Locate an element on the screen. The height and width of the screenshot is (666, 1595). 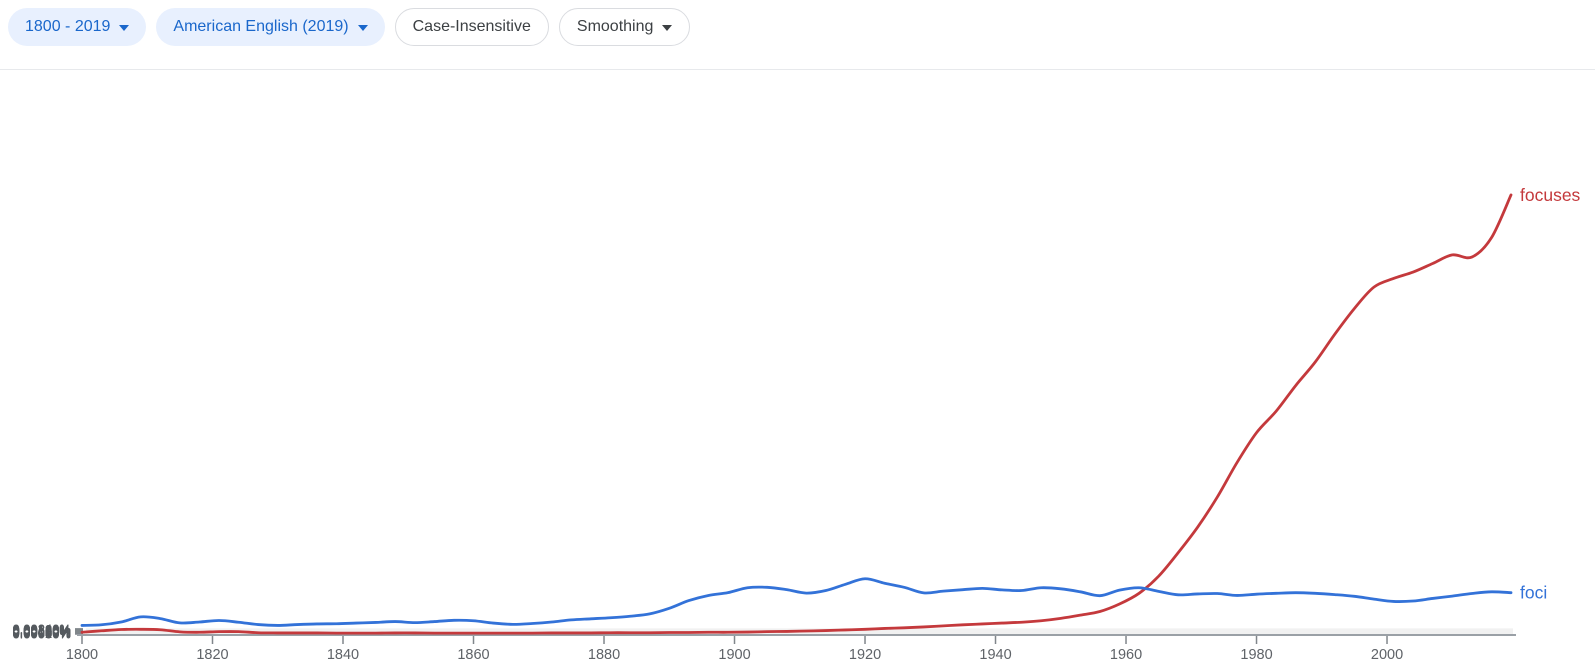
x-axis-tick-label: 1820 is located at coordinates (212, 655).